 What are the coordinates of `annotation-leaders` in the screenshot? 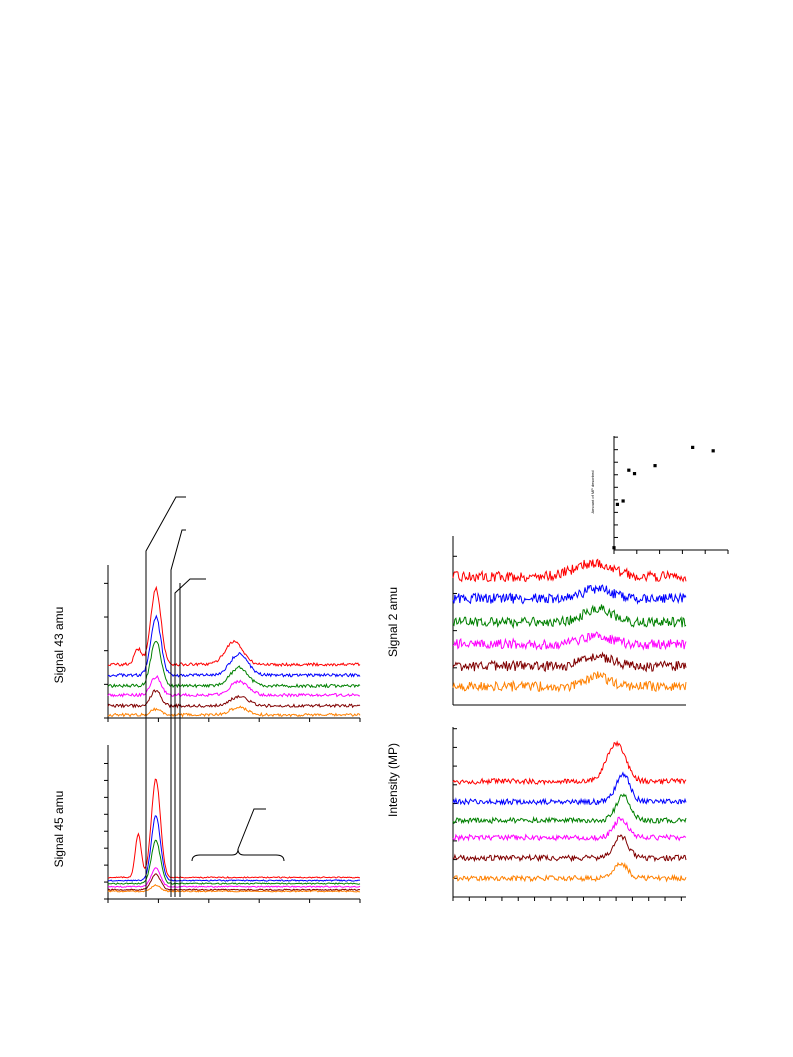 It's located at (215, 696).